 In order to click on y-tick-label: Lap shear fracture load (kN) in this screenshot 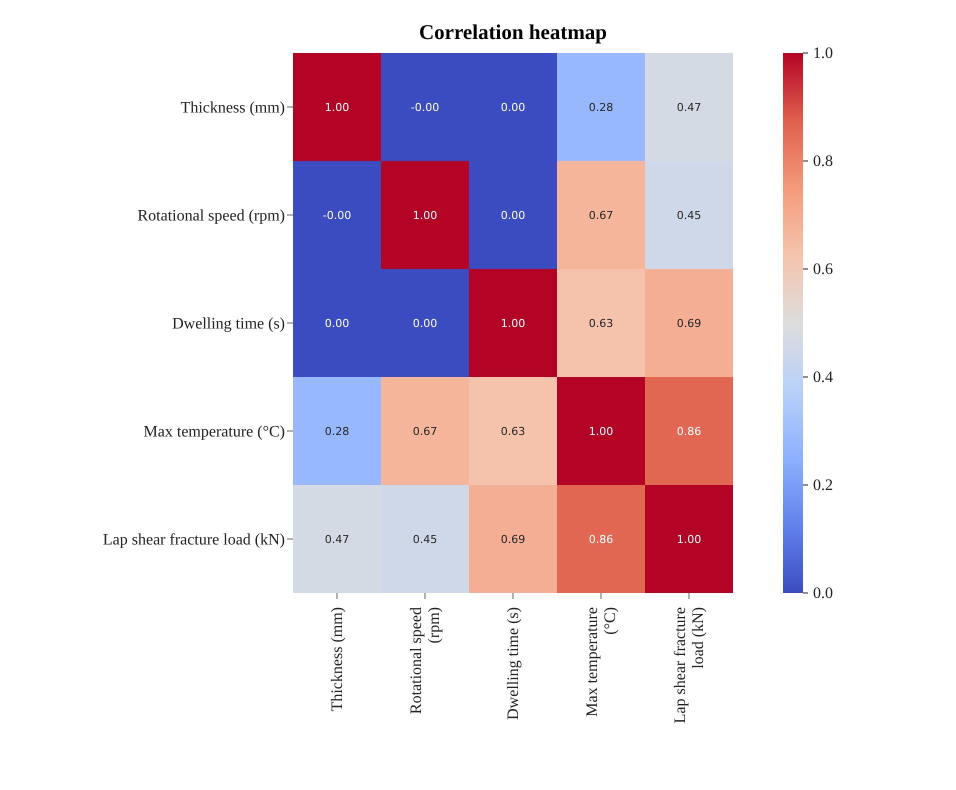, I will do `click(193, 540)`.